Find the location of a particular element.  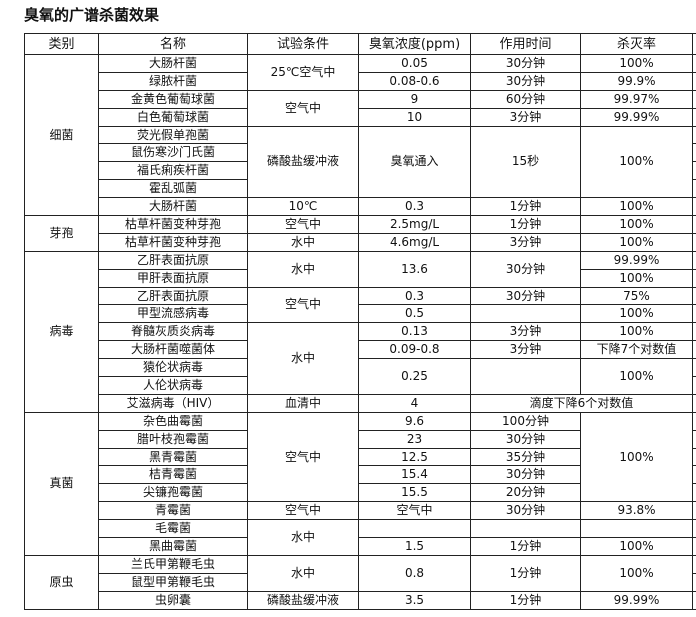

column-header: 臭氧浓度(ppm) is located at coordinates (414, 44).